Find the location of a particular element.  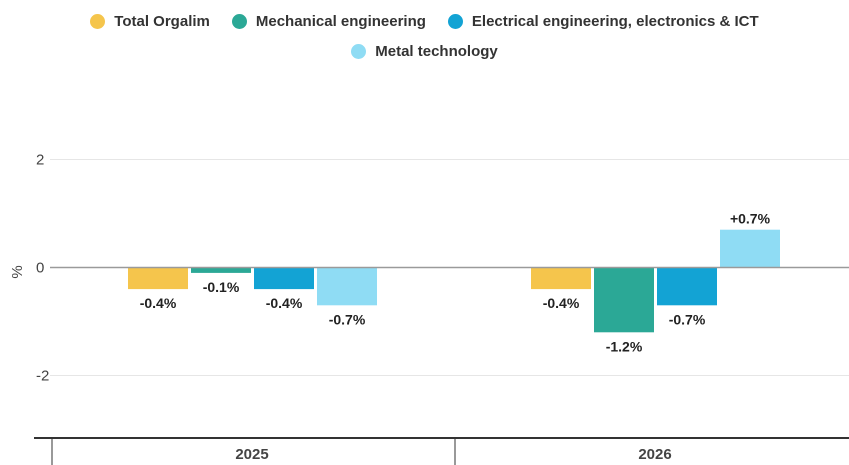

legend-label: Total Orgalim is located at coordinates (162, 21).